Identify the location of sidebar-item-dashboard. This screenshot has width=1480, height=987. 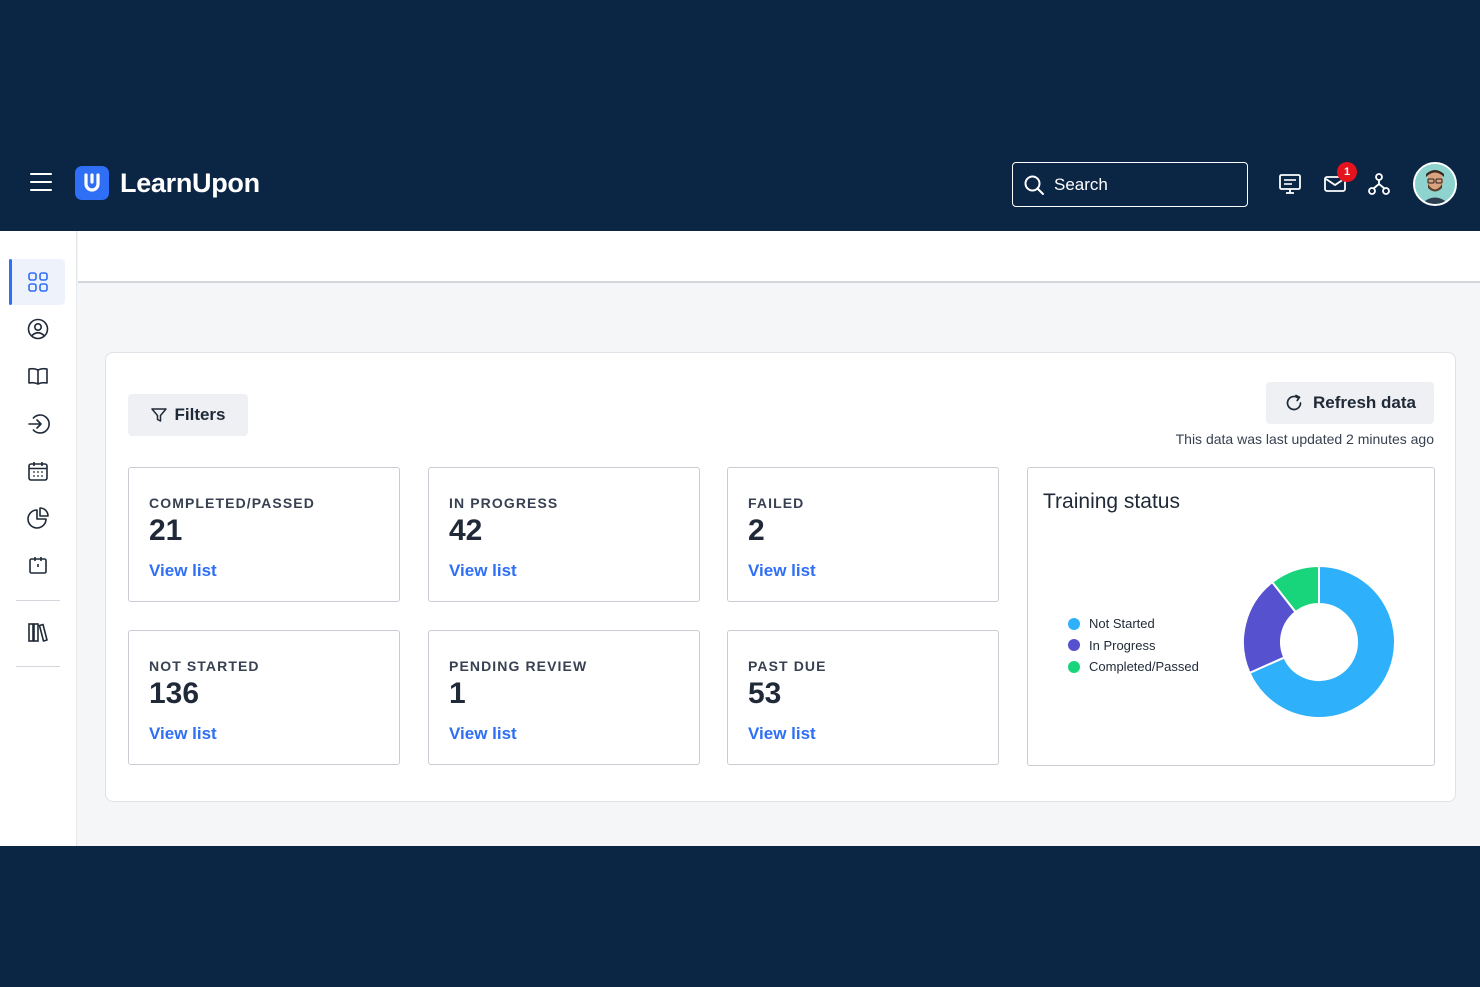
(37, 282).